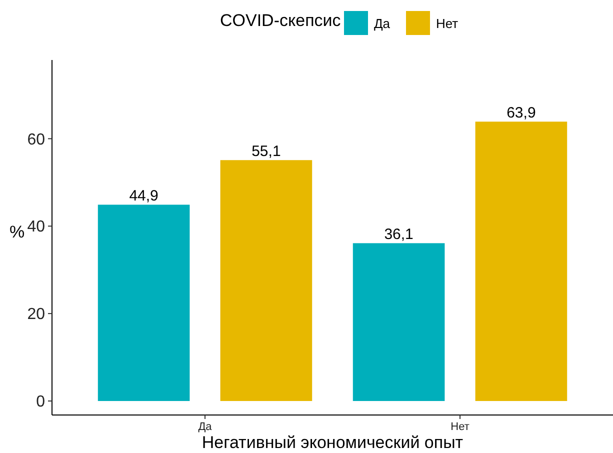 This screenshot has height=453, width=613. I want to click on y-tick-label: 0, so click(41, 402).